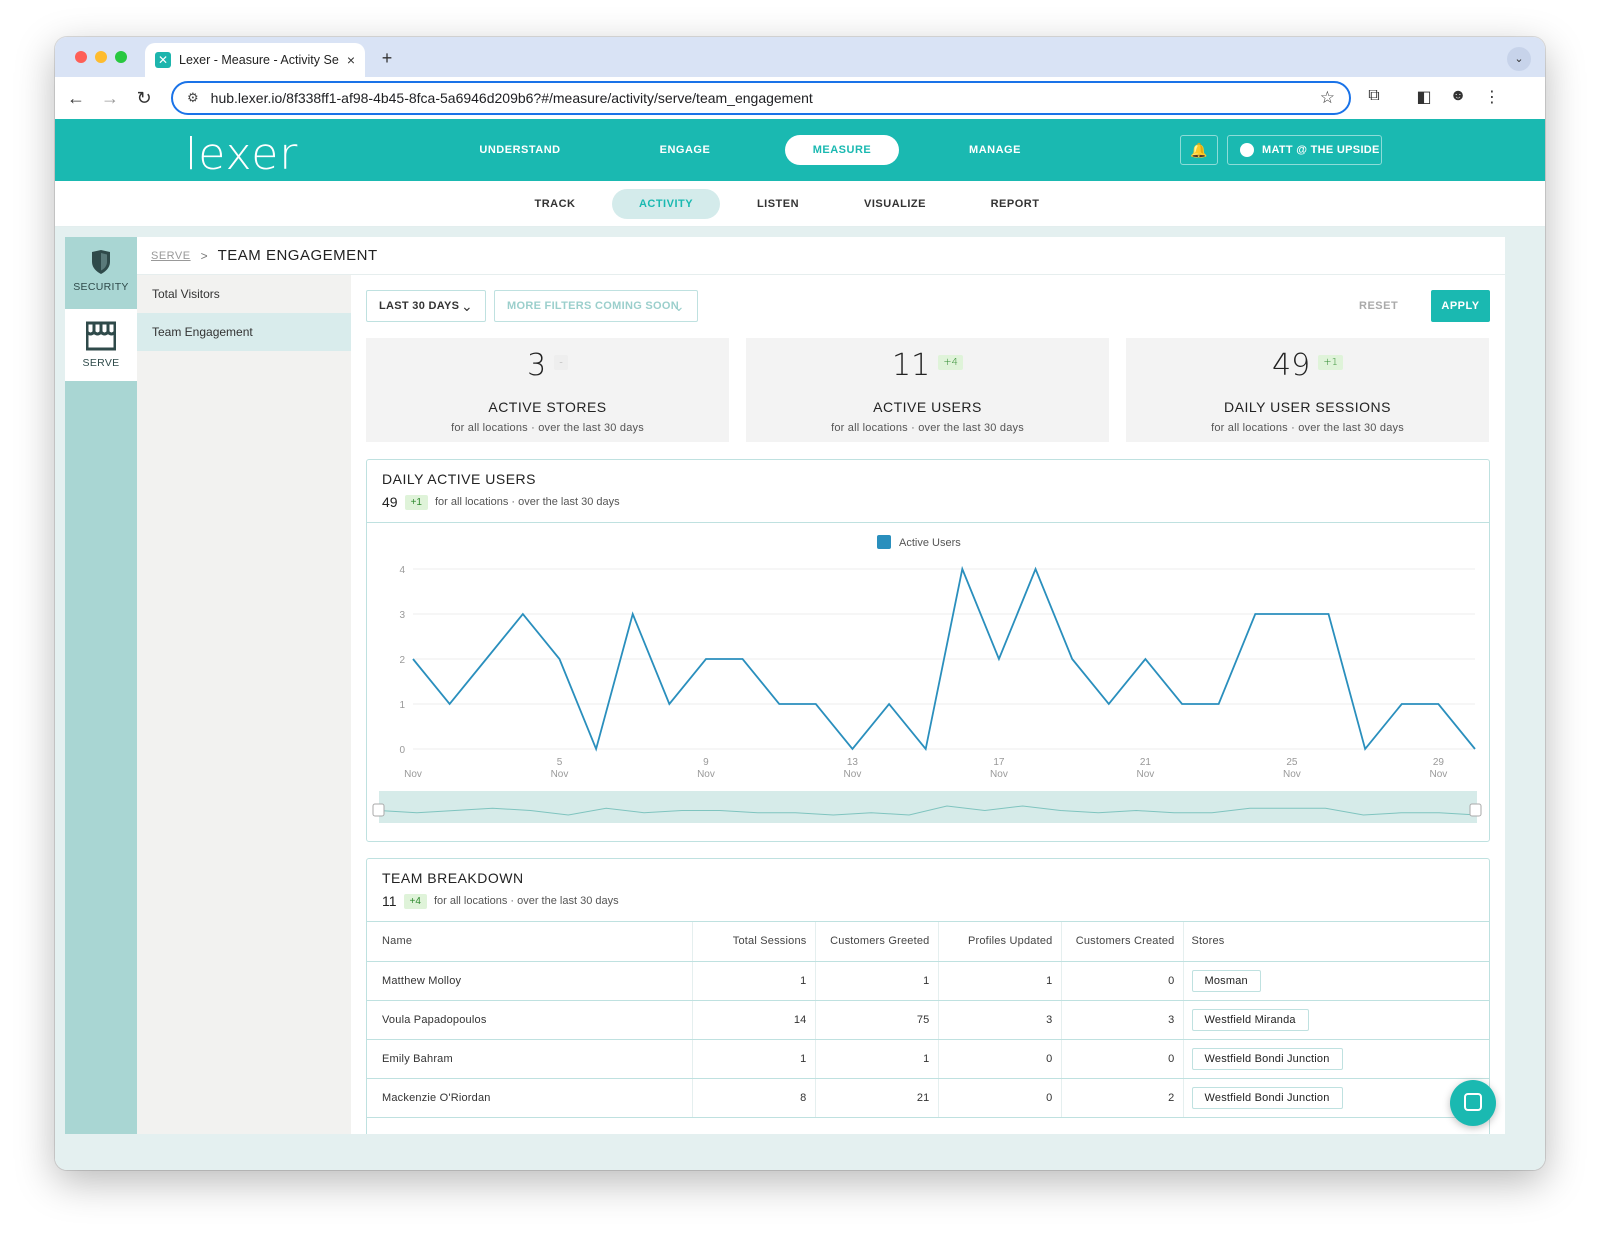  What do you see at coordinates (547, 407) in the screenshot?
I see `stat-label: ACTIVE STORES` at bounding box center [547, 407].